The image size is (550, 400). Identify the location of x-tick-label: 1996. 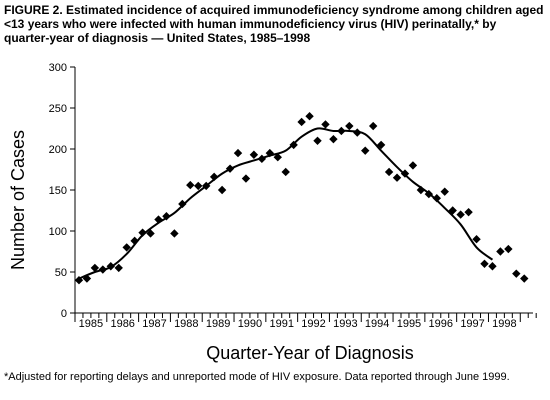
(441, 324).